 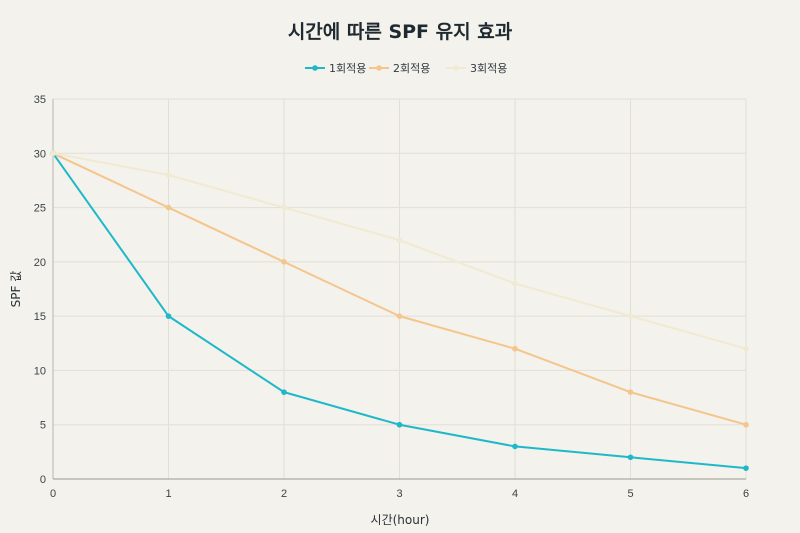 I want to click on legend: 1회적용 2회적용 3회적용, so click(x=406, y=68).